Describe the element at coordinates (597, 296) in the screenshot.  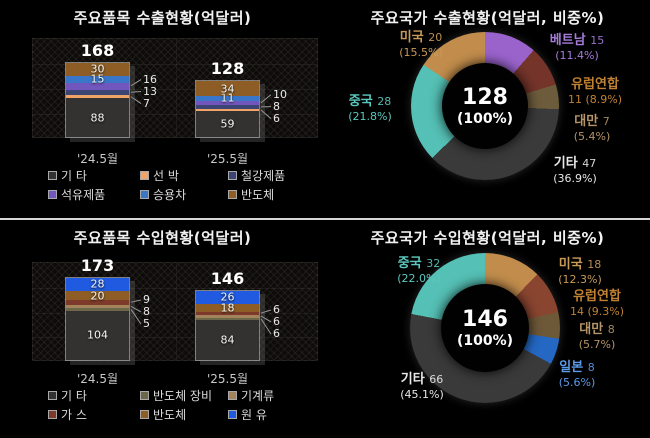
I see `slice-label-name: 유럽연합` at that location.